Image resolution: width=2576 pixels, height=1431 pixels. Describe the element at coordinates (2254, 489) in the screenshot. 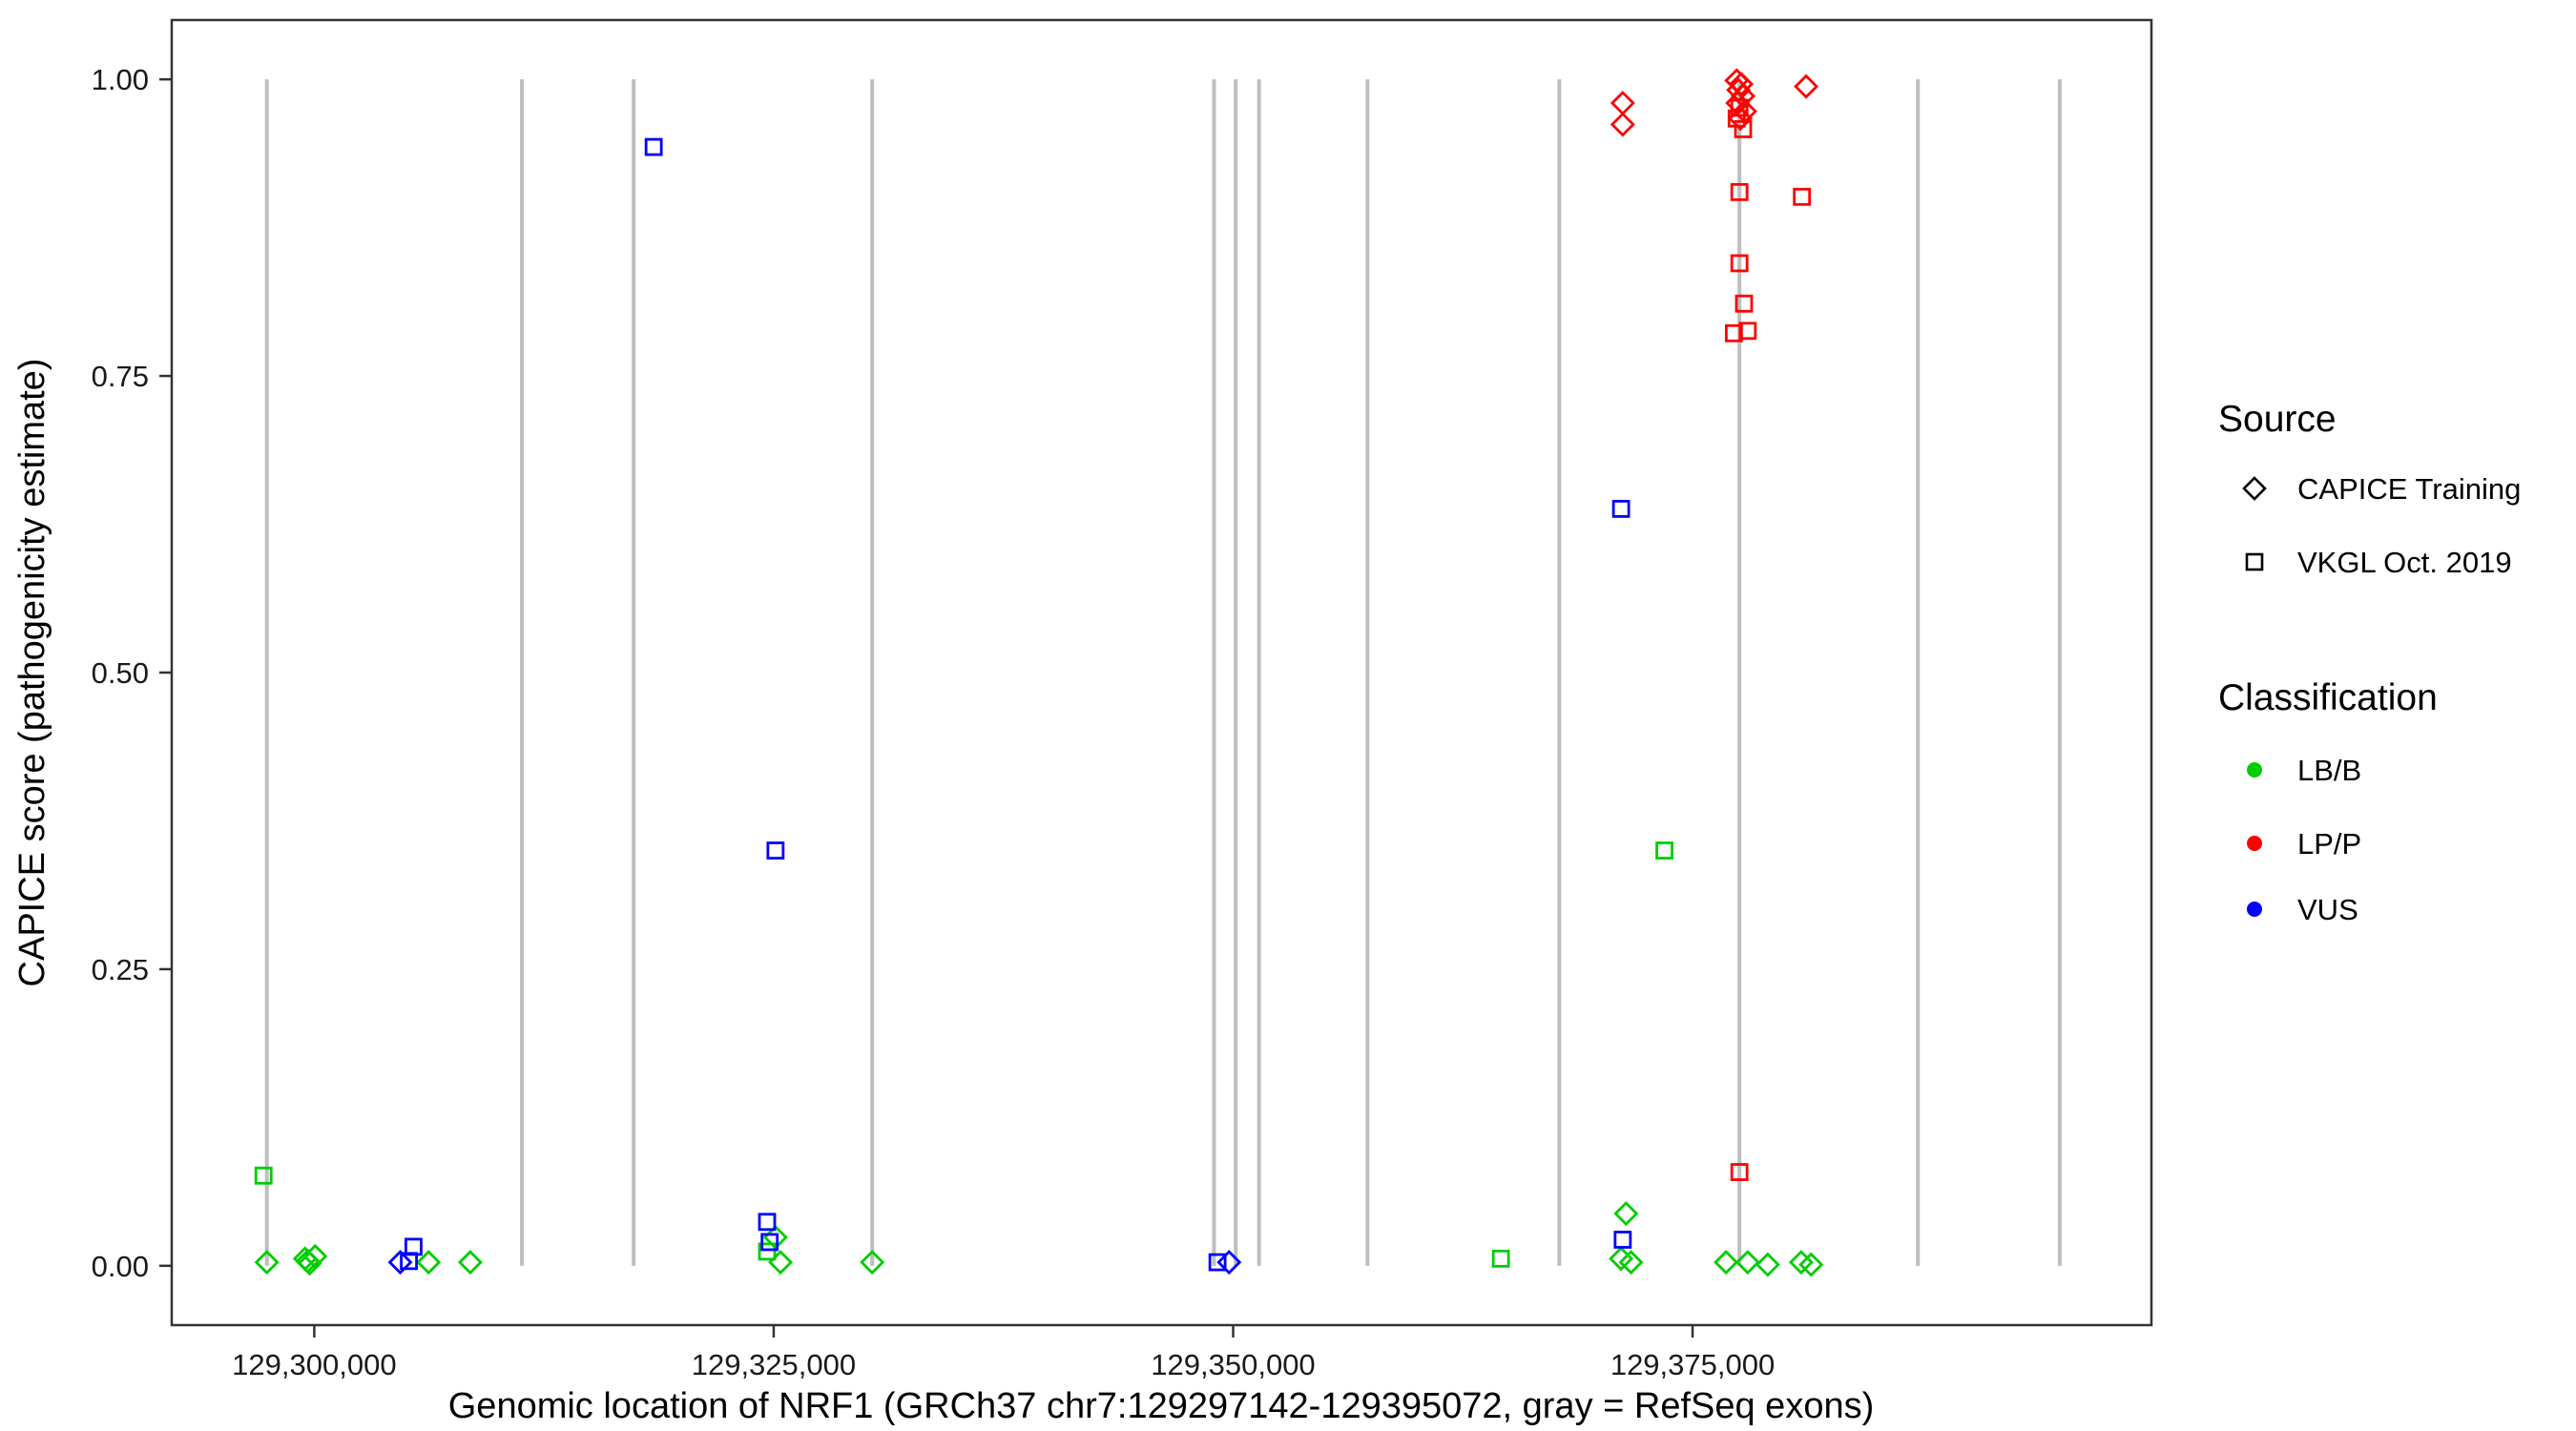

I see `capice-training-diamond-icon` at that location.